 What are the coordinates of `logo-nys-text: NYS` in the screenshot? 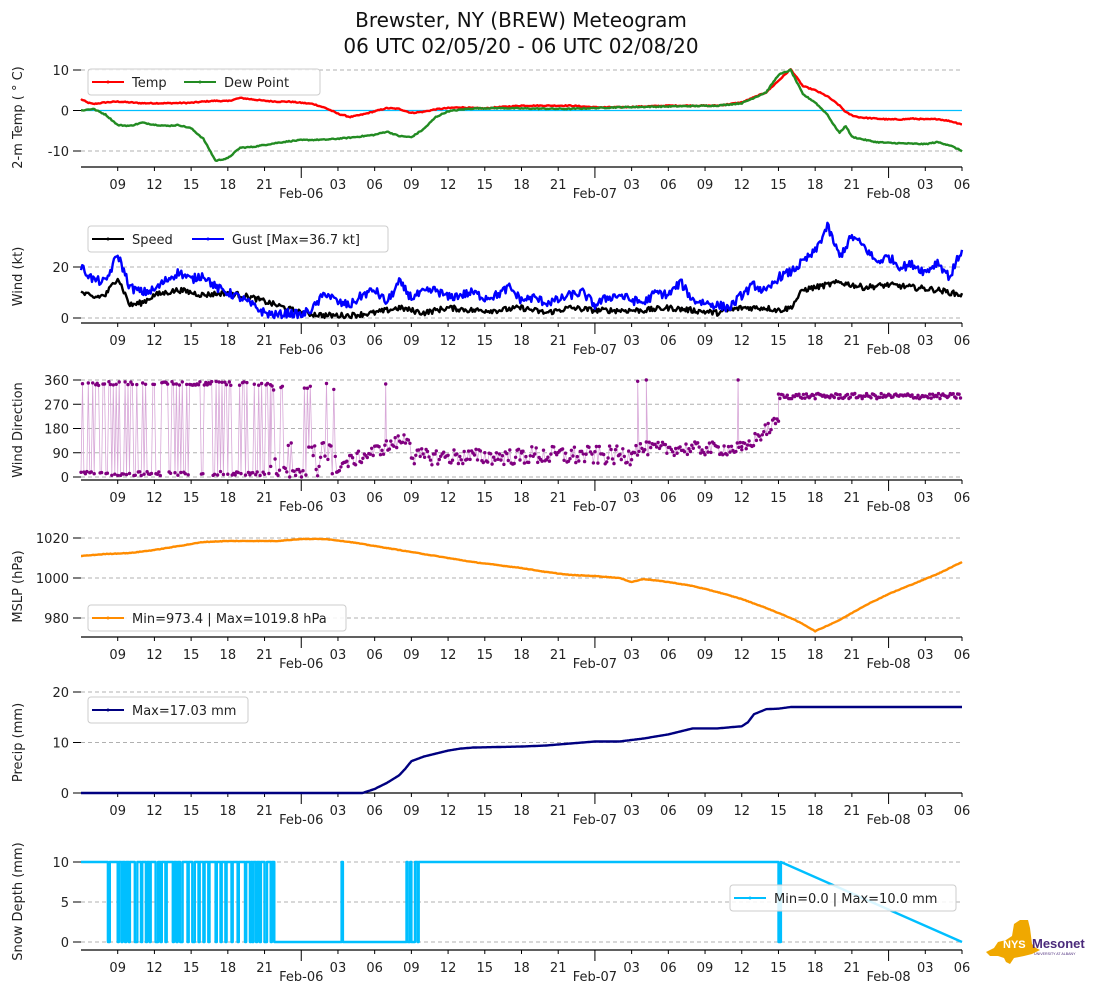 It's located at (1014, 945).